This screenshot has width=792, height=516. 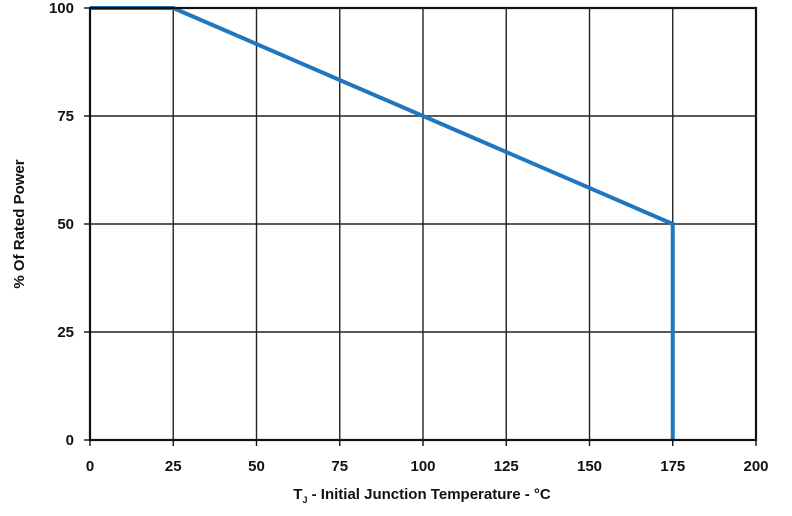 What do you see at coordinates (256, 466) in the screenshot?
I see `x-tick-label-2: 50` at bounding box center [256, 466].